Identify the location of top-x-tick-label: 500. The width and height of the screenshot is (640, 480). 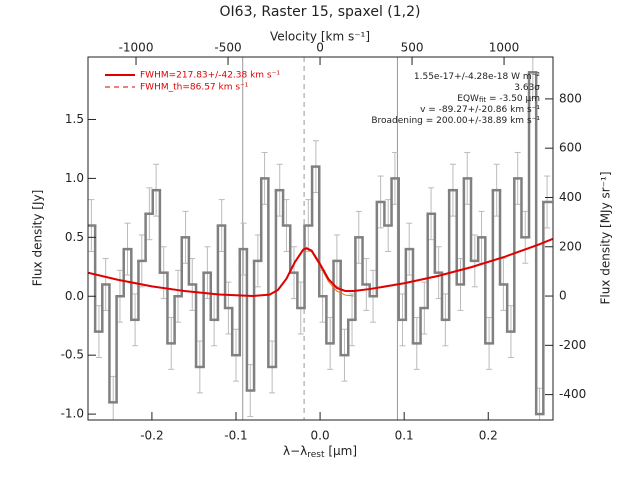
(412, 48).